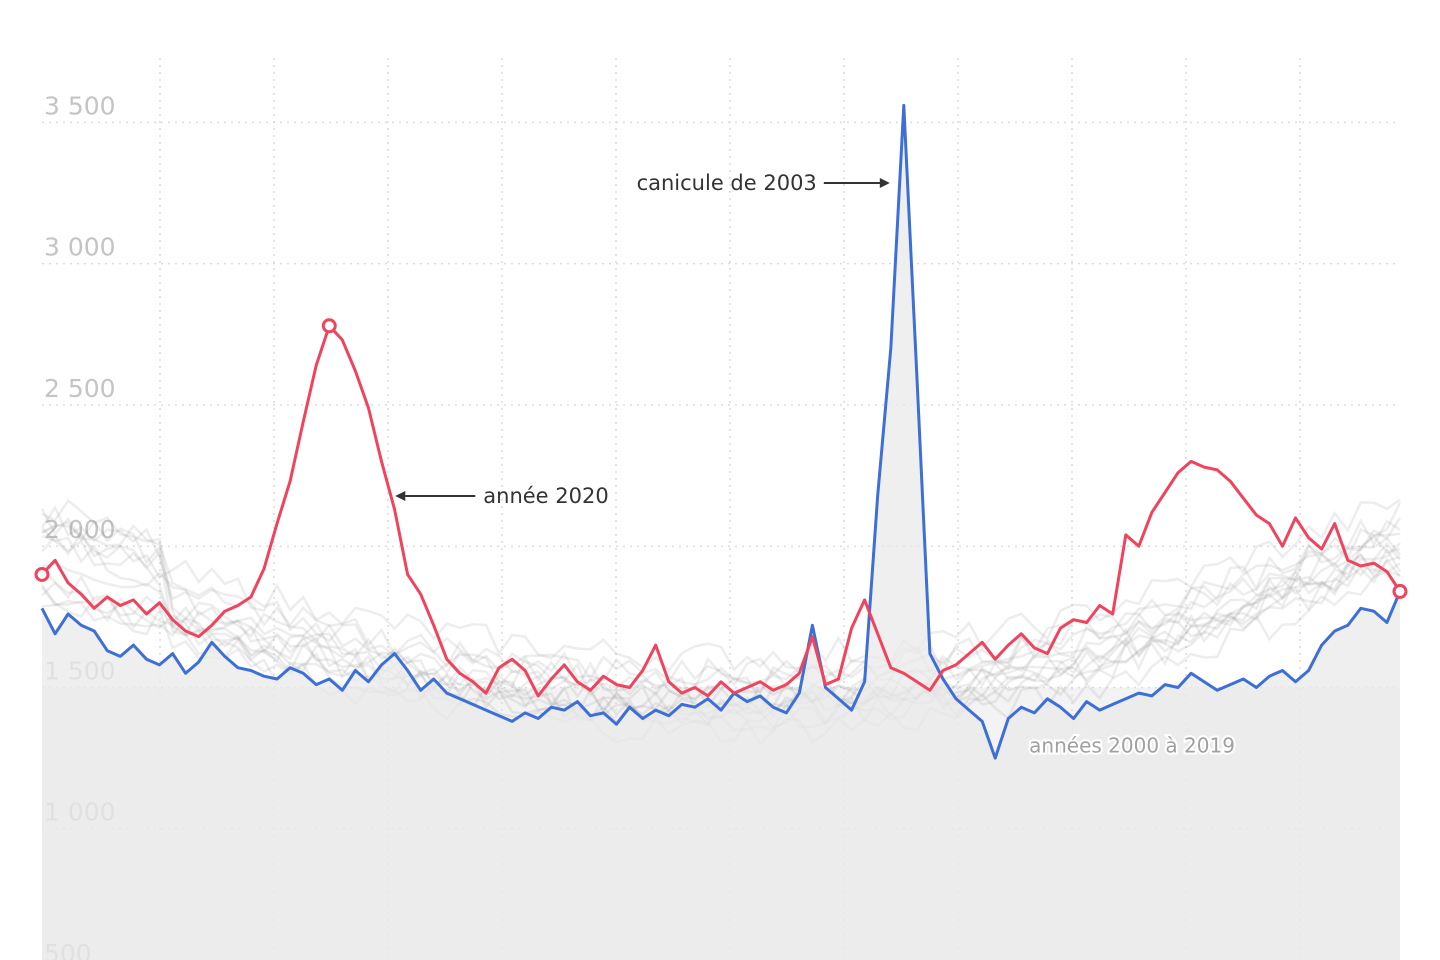 This screenshot has height=960, width=1440. What do you see at coordinates (80, 247) in the screenshot?
I see `y-tick-label: 3 000` at bounding box center [80, 247].